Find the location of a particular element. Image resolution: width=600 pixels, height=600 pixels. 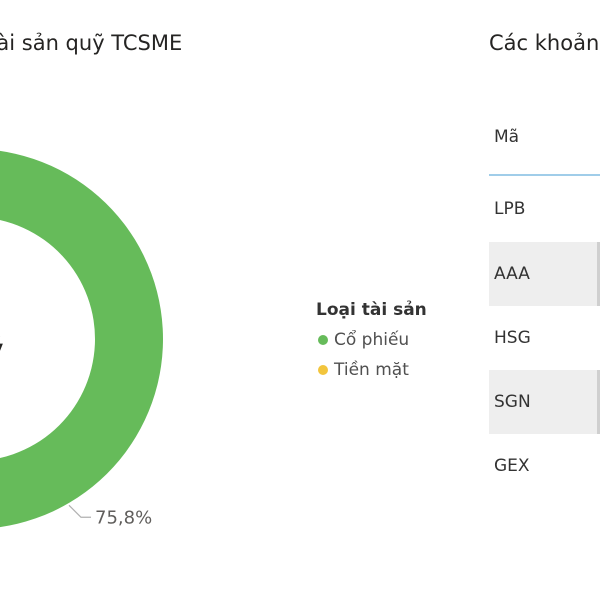

data-label-leader-line is located at coordinates (79, 511).